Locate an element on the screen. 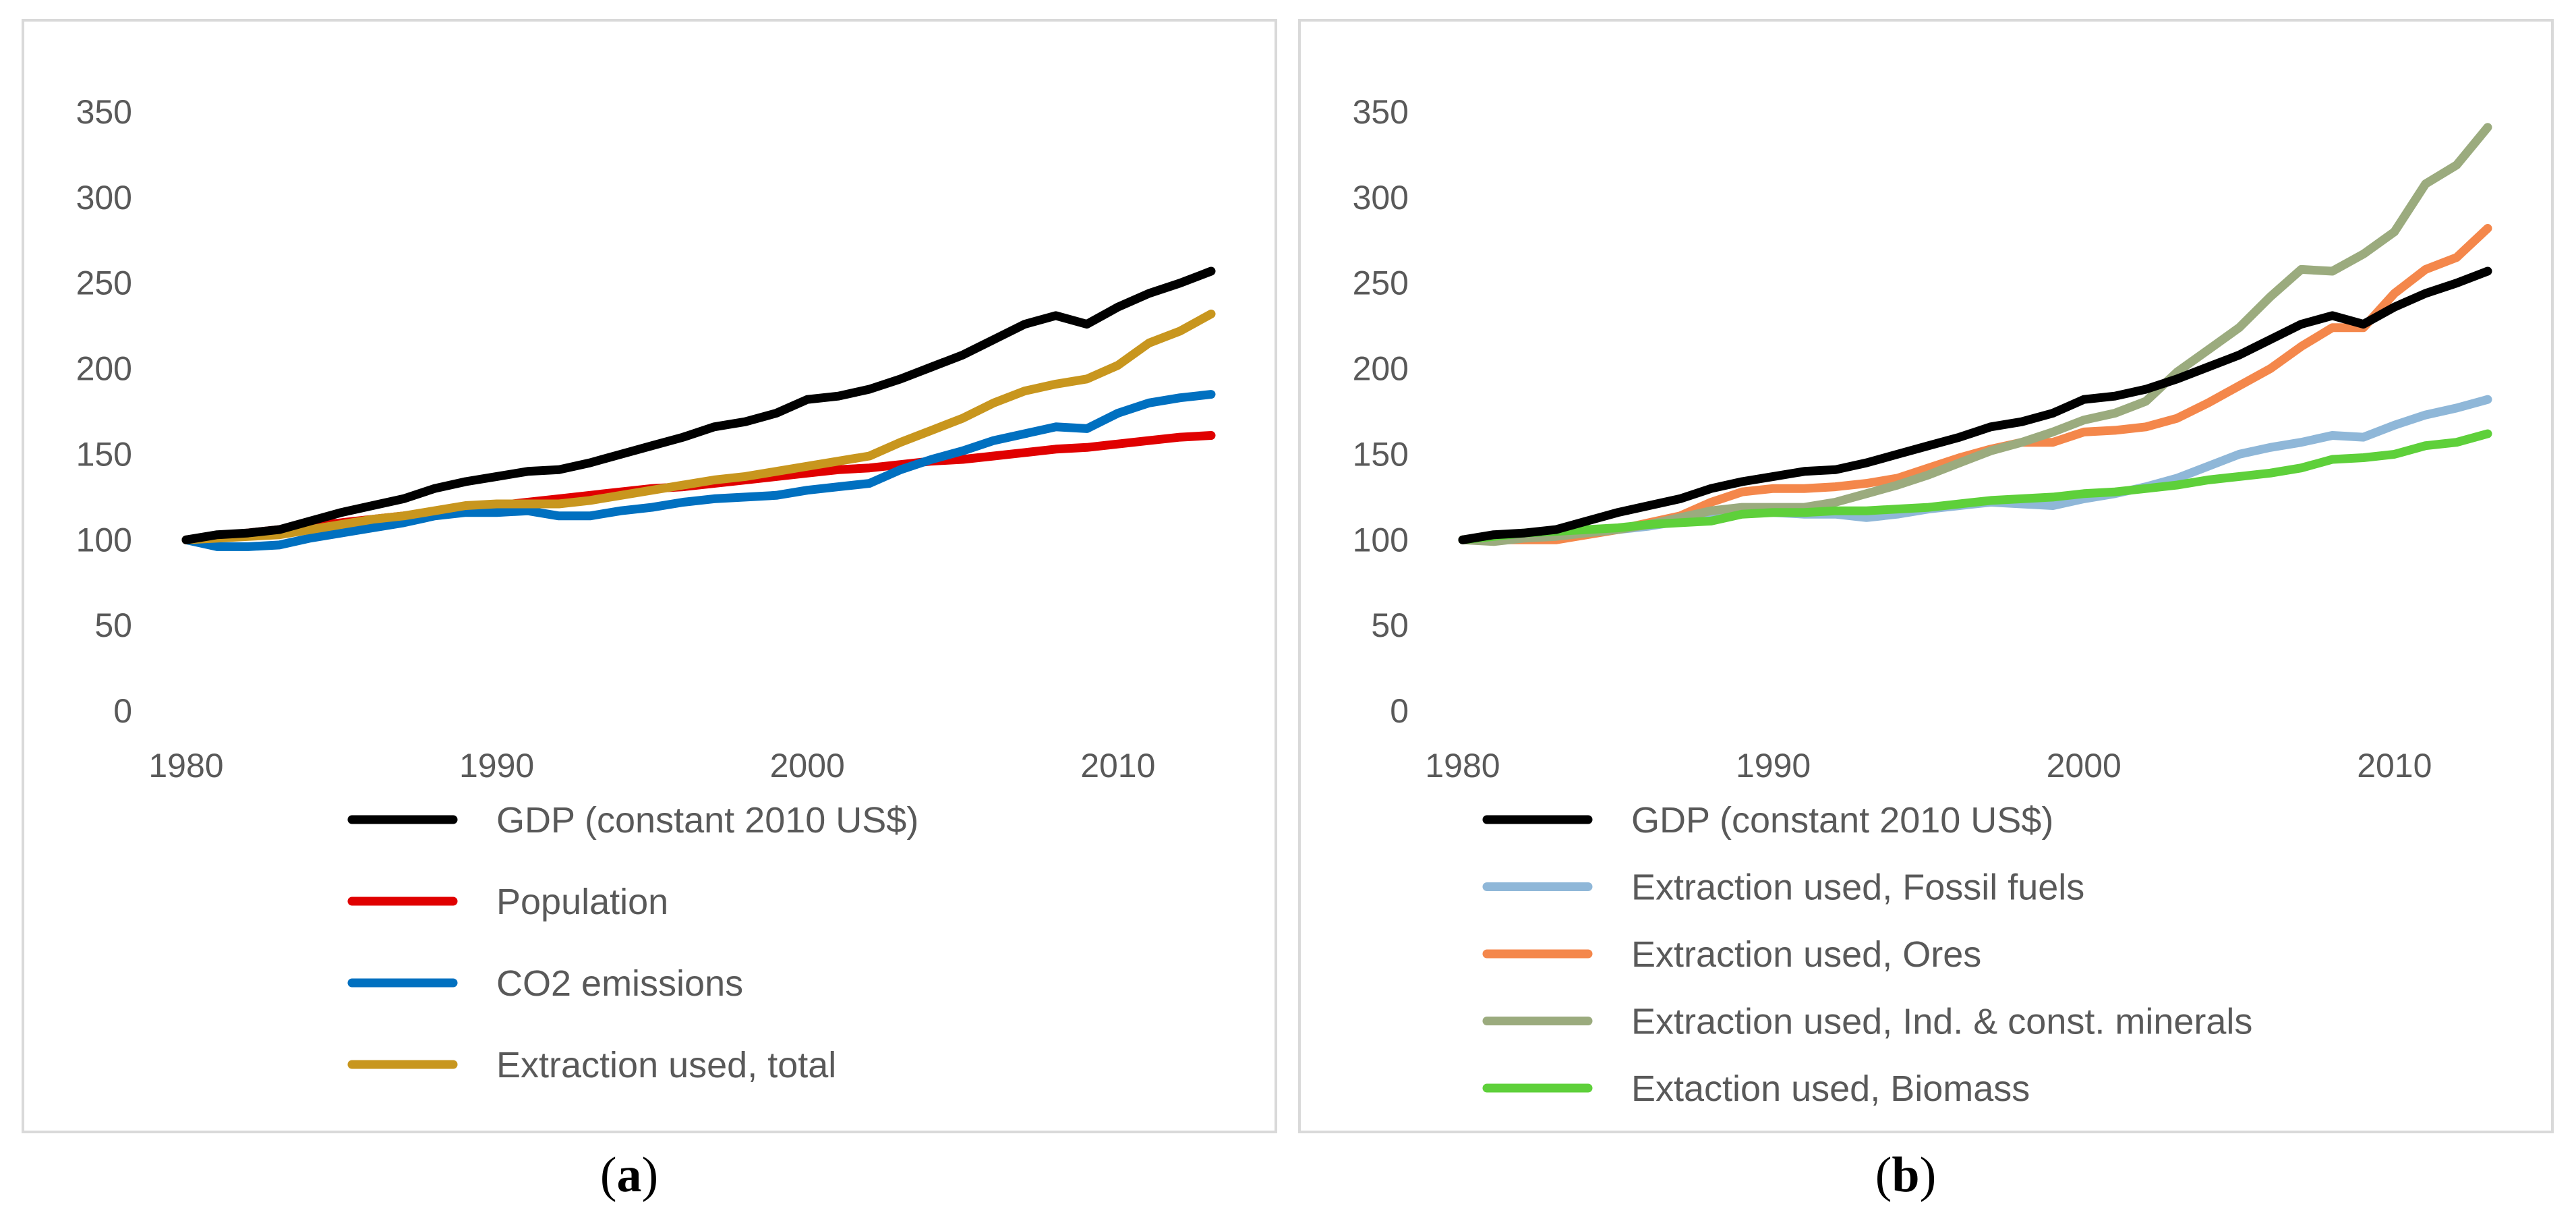 The image size is (2576, 1223). legend-label: CO2 emissions is located at coordinates (620, 983).